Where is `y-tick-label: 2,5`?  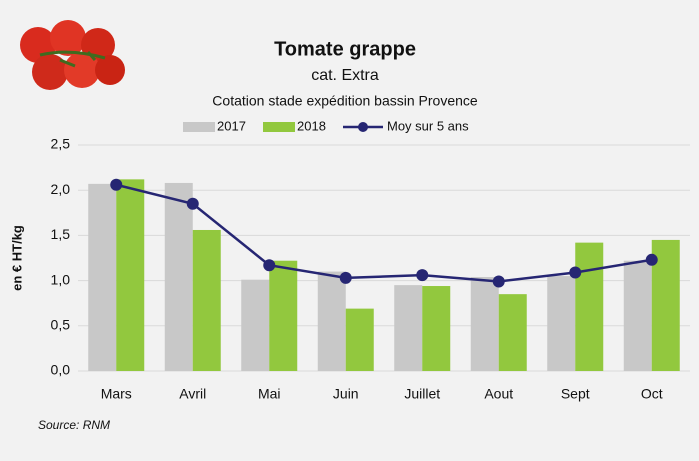
y-tick-label: 2,5 is located at coordinates (61, 144).